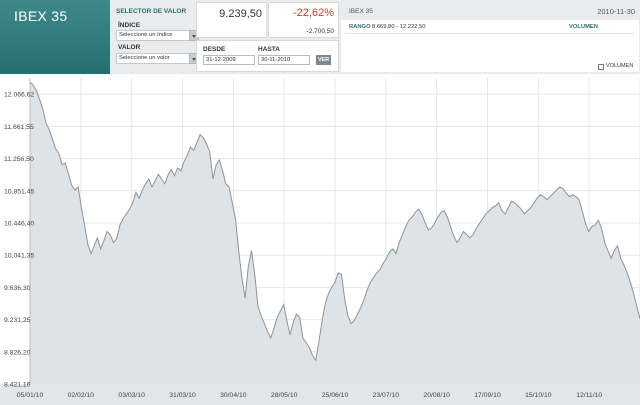  What do you see at coordinates (313, 13) in the screenshot?
I see `change-percent: -22,62%` at bounding box center [313, 13].